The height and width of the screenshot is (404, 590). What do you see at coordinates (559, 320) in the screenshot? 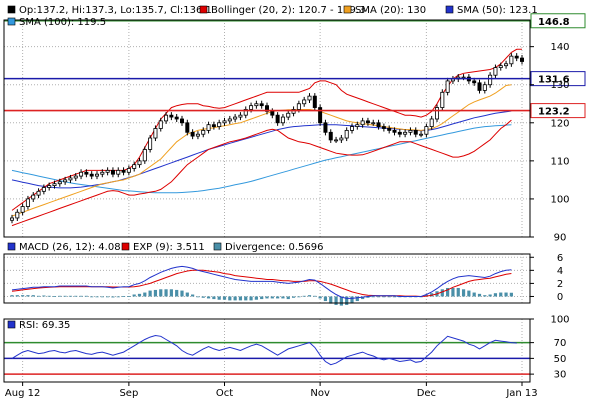
I see `rsi-tick-label: 100` at bounding box center [559, 320].